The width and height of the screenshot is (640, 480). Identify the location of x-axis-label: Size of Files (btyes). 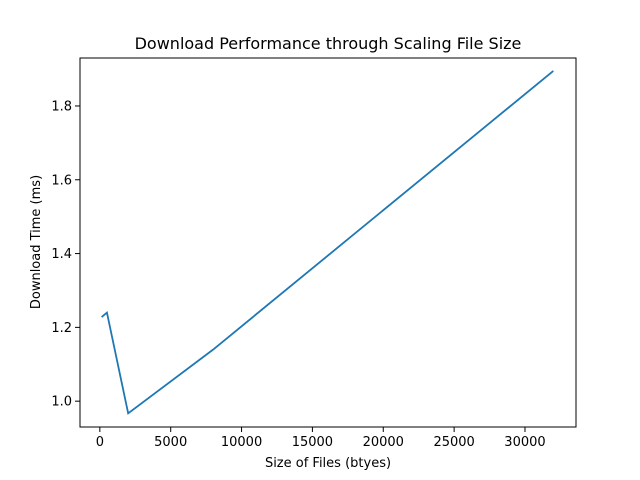
(328, 463).